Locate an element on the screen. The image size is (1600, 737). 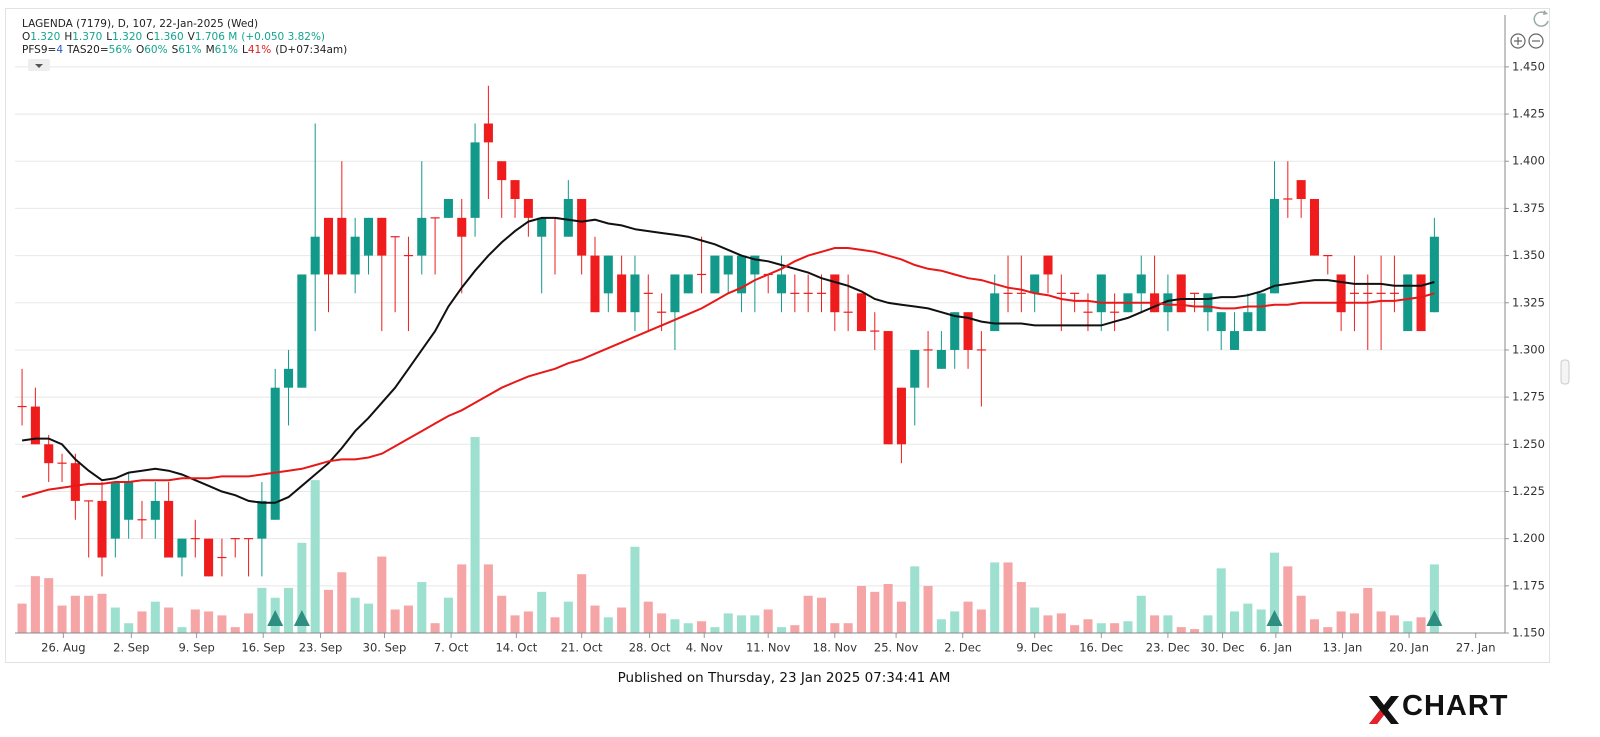
legend-value: 1.320 is located at coordinates (127, 37).